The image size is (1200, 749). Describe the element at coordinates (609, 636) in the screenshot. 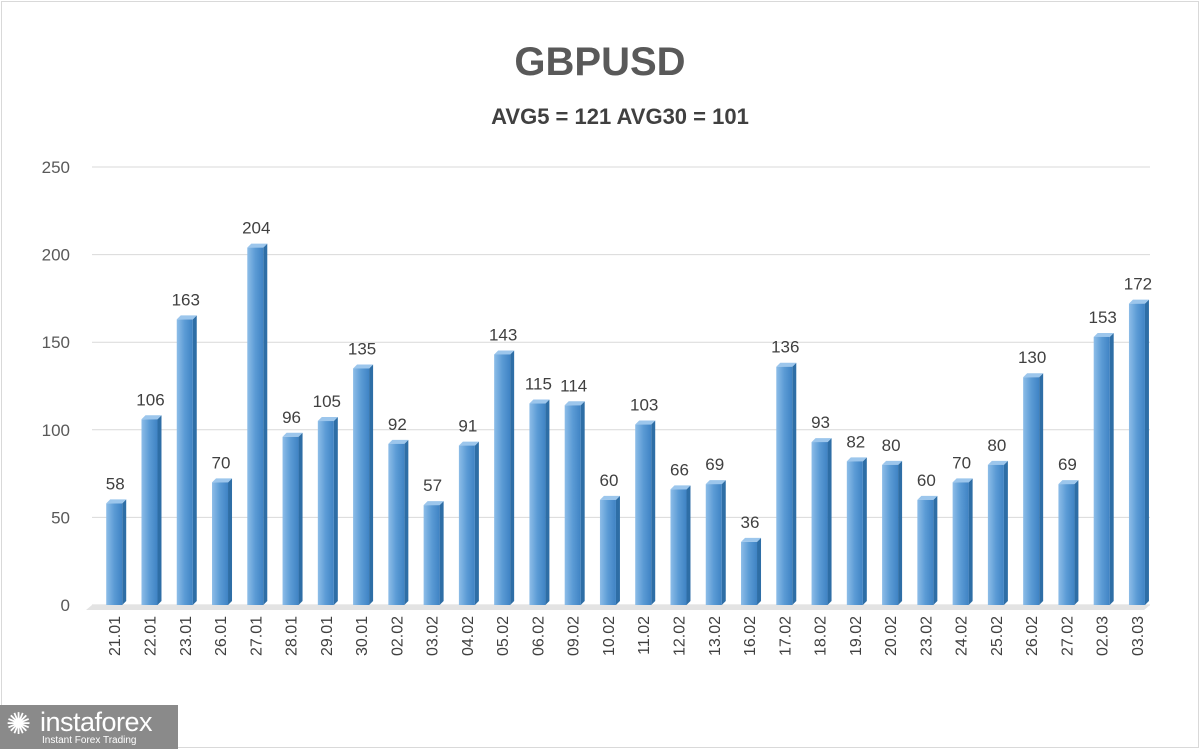

I see `x-tick-label: 10.02` at that location.